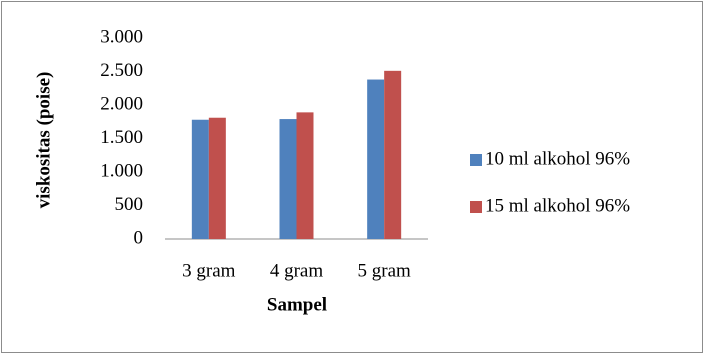  I want to click on y-tick-label: 500, so click(129, 204).